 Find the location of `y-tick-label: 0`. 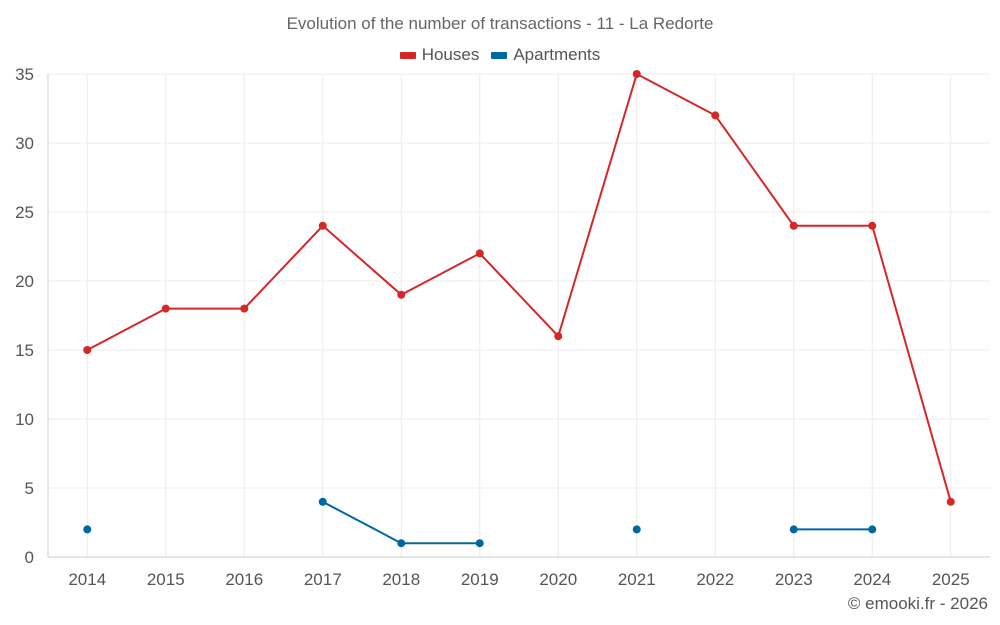

y-tick-label: 0 is located at coordinates (29, 557).